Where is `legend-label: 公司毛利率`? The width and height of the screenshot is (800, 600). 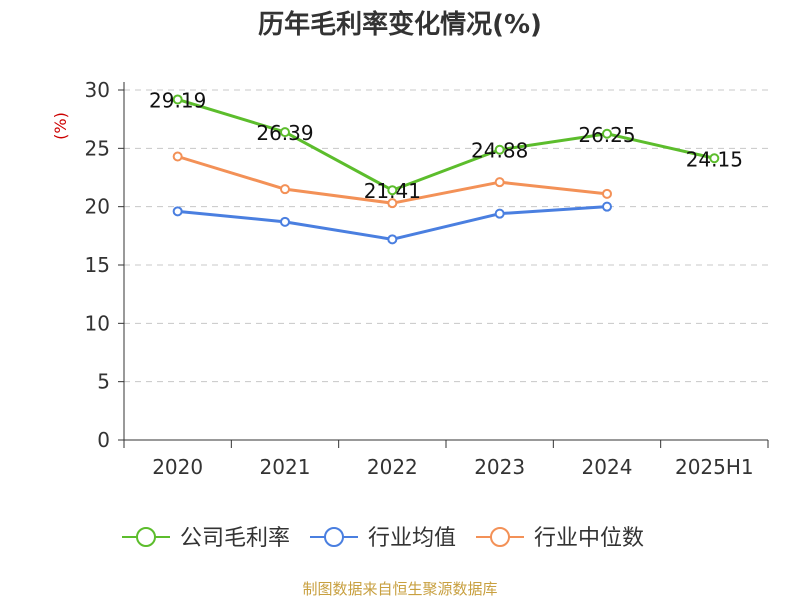
legend-label: 公司毛利率 is located at coordinates (235, 538).